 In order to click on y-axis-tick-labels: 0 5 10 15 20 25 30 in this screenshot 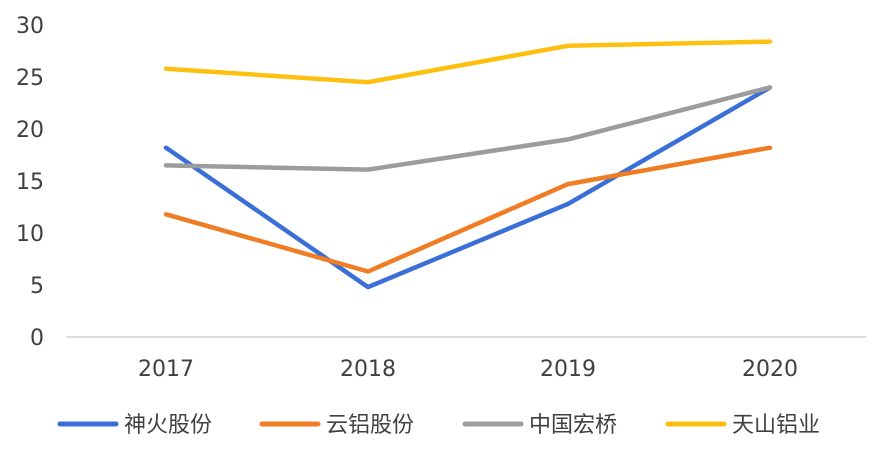, I will do `click(30, 182)`.